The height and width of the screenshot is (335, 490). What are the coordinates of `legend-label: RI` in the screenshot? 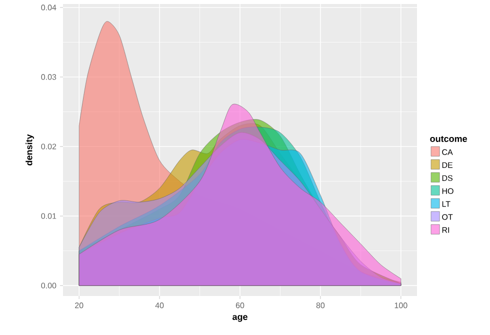 It's located at (446, 230).